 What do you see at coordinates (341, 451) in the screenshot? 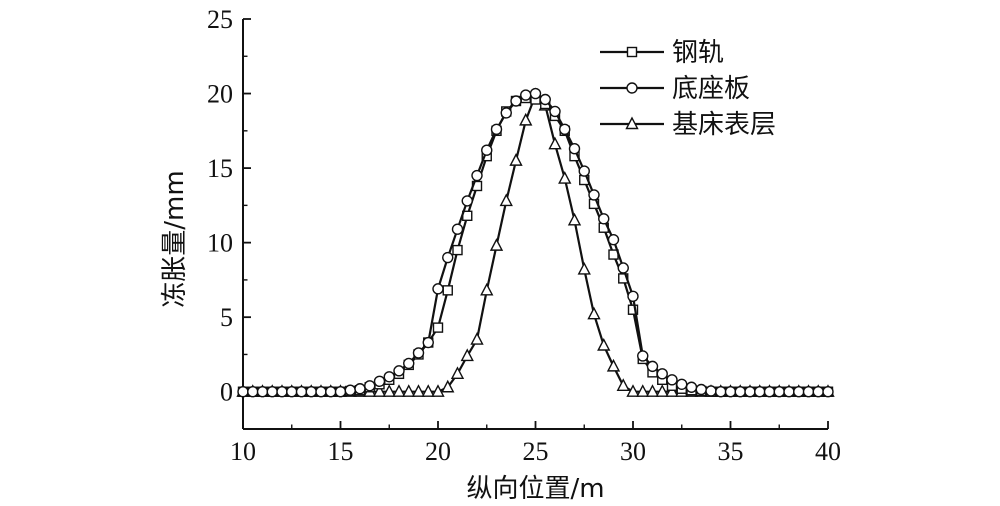
I see `x-tick-label: 15` at bounding box center [341, 451].